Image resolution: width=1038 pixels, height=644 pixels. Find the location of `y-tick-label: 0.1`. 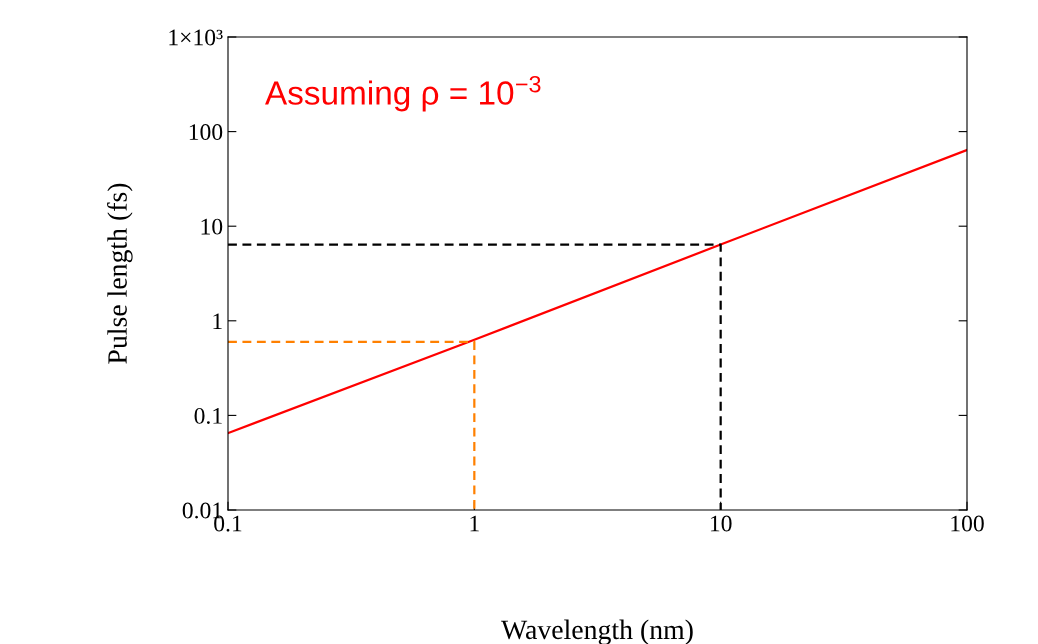

y-tick-label: 0.1 is located at coordinates (208, 415).